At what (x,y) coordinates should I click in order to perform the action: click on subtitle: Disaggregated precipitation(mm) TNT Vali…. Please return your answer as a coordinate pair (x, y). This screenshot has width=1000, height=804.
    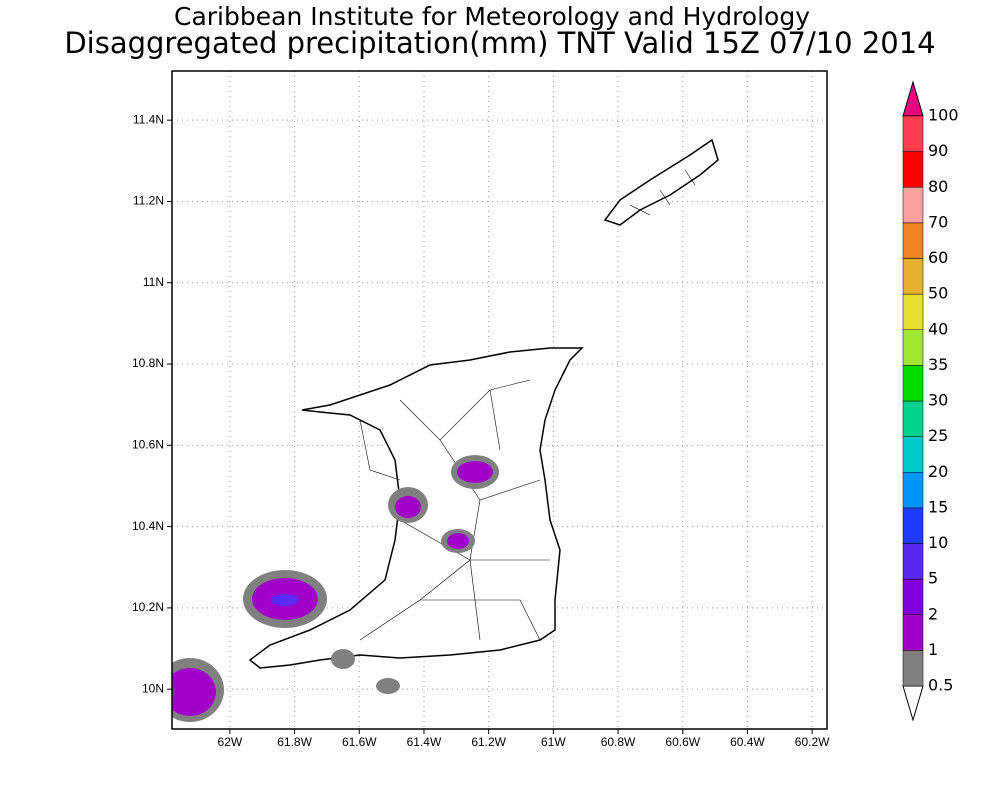
    Looking at the image, I should click on (499, 43).